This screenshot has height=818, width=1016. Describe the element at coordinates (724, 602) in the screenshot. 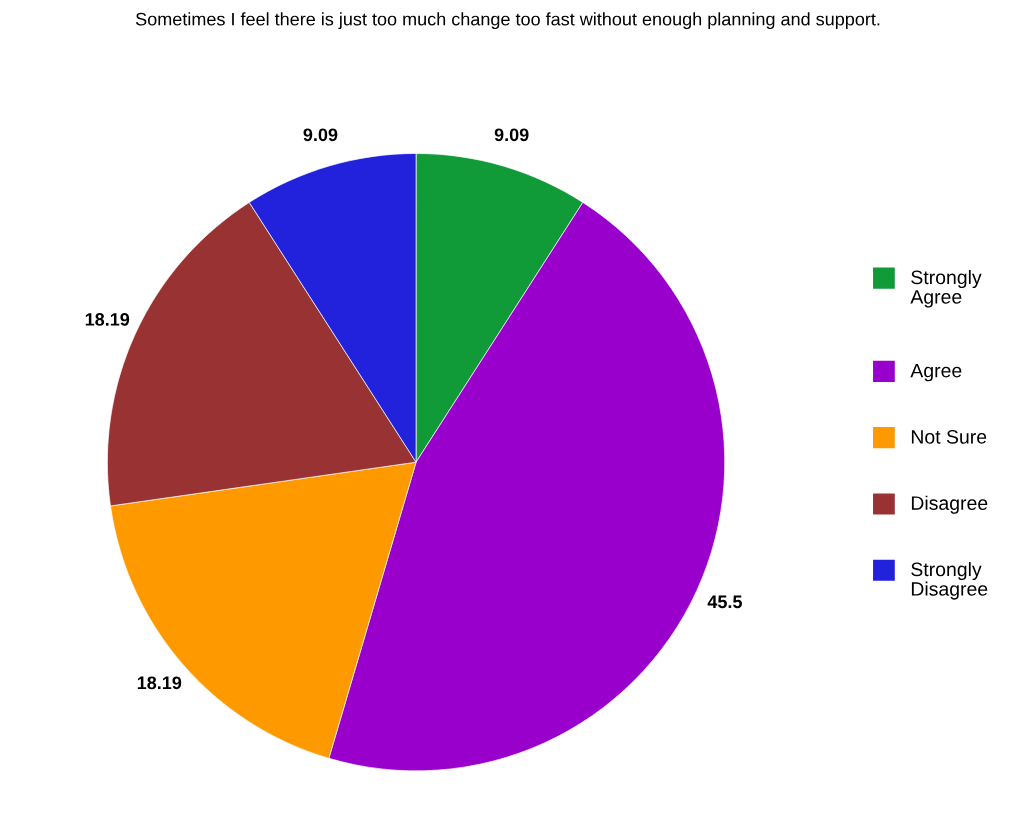

I see `data-label: 45.5` at that location.